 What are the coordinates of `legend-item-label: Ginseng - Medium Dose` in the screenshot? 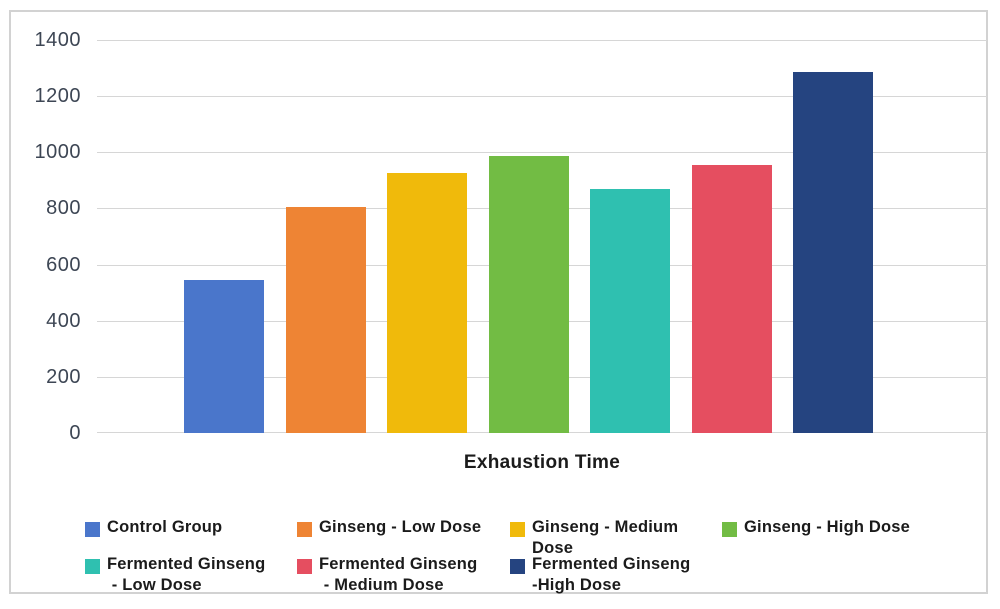 It's located at (605, 537).